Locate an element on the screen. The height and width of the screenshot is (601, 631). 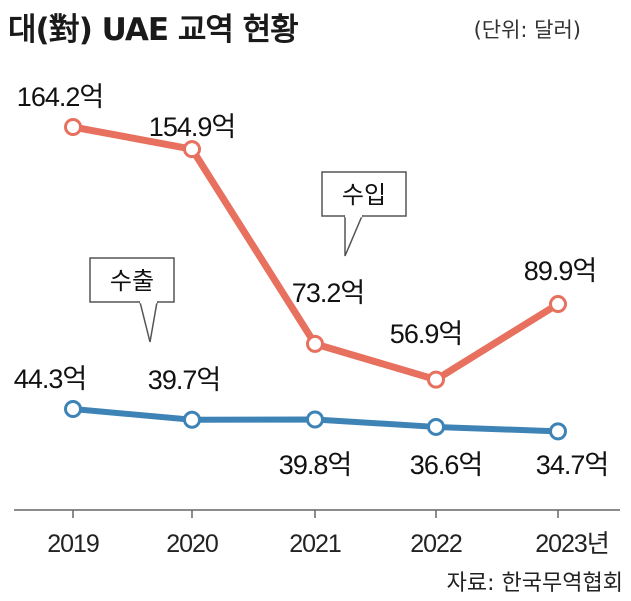
x-tick-label: 2020 is located at coordinates (192, 544).